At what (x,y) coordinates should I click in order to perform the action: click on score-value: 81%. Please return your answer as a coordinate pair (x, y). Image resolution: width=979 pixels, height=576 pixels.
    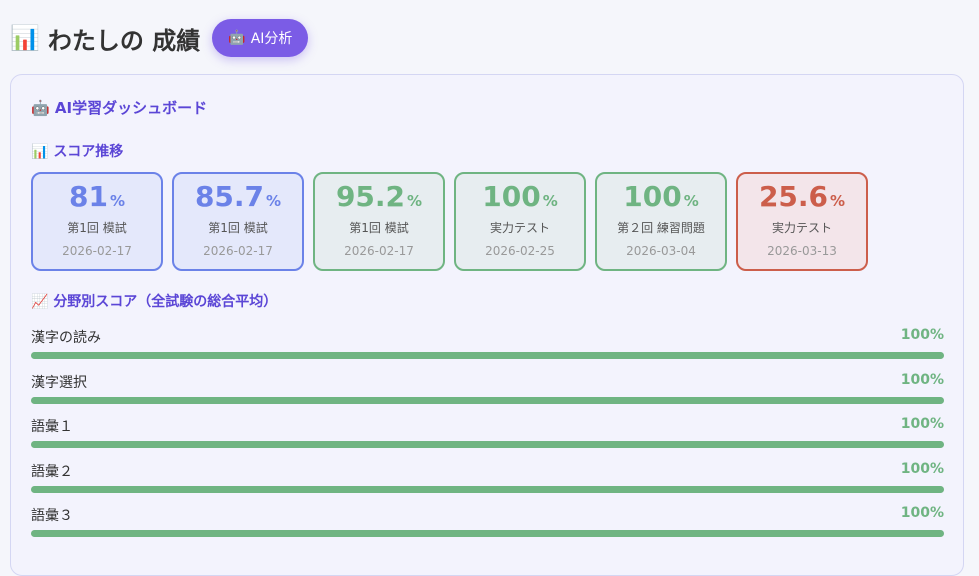
    Looking at the image, I should click on (97, 199).